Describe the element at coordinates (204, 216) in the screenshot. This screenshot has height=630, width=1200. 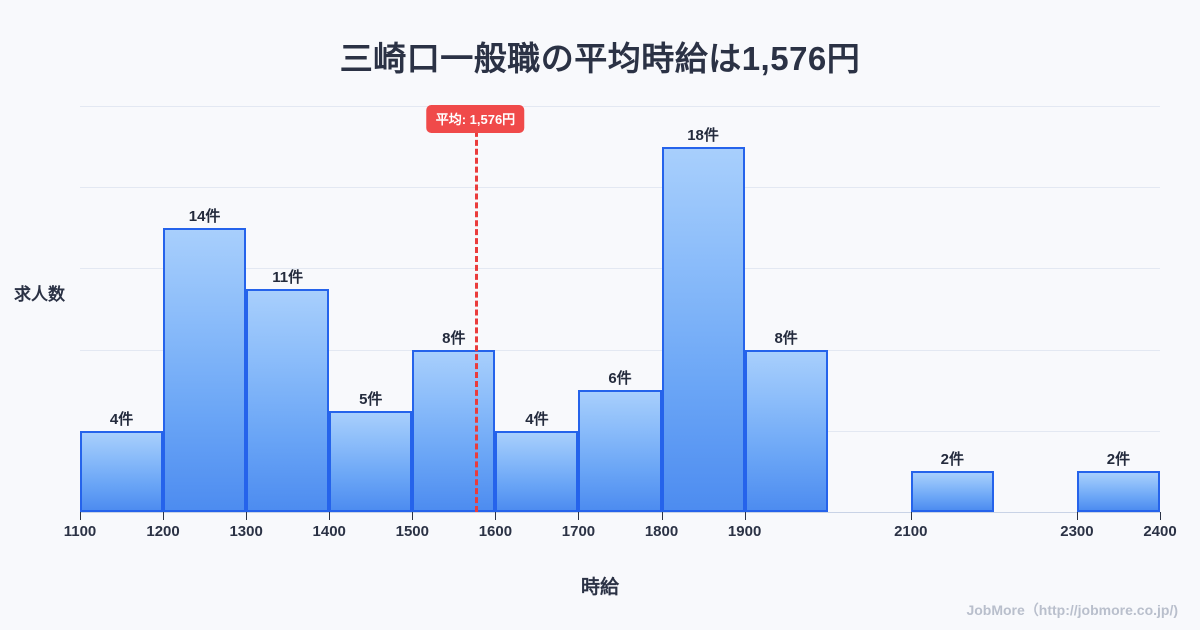
I see `bar-value-label: 14件` at that location.